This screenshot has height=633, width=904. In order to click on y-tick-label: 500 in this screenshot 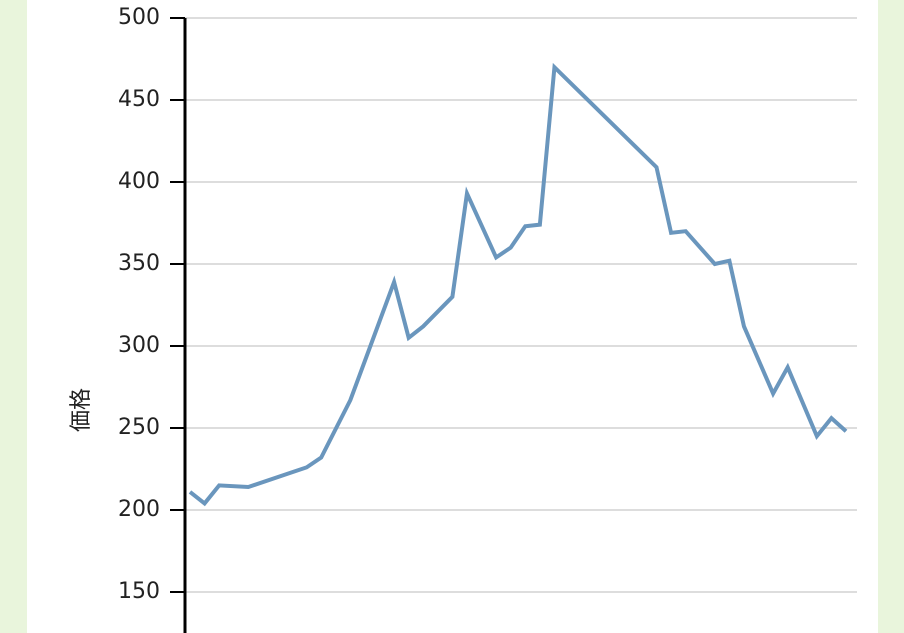, I will do `click(139, 17)`.